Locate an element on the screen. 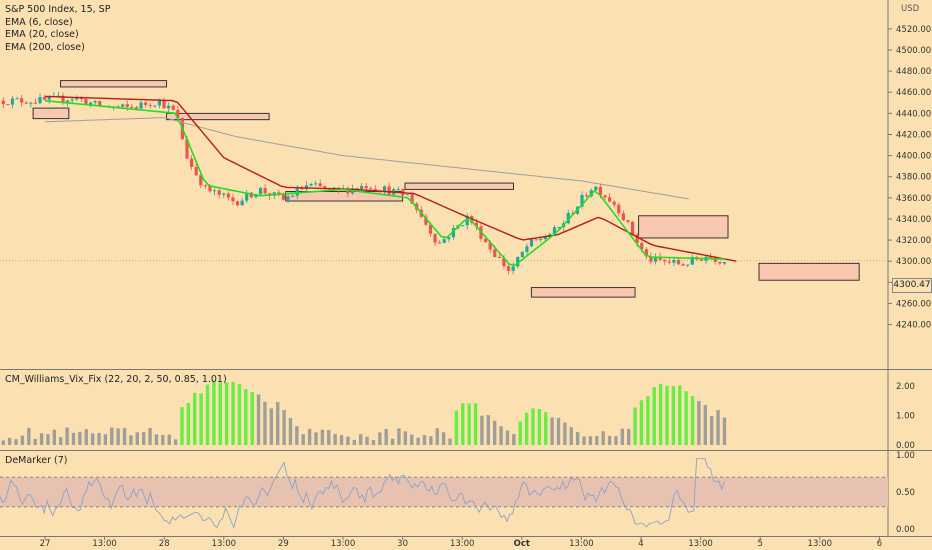 The image size is (932, 550). ema200-legend: EMA (200, close) is located at coordinates (45, 47).